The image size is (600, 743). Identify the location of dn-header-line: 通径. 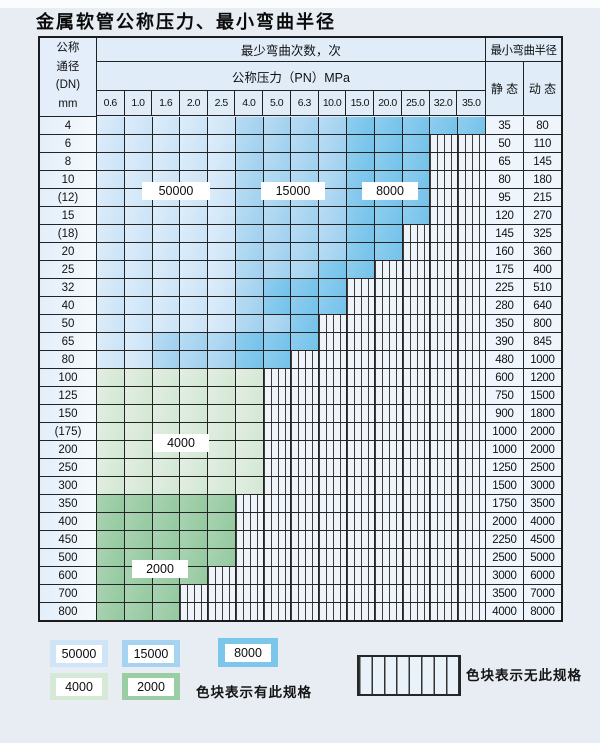
(68, 66).